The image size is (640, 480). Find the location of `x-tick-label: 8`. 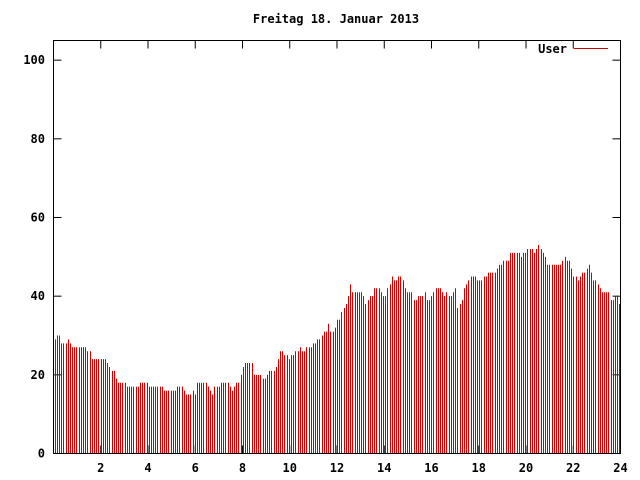

x-tick-label: 8 is located at coordinates (242, 468).